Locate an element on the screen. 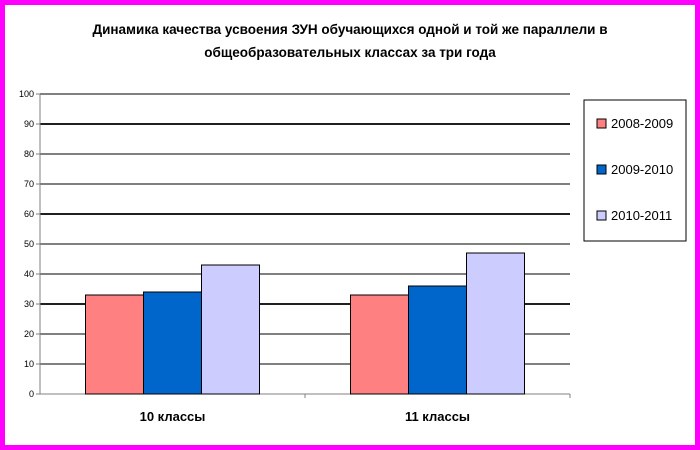 The width and height of the screenshot is (700, 450). y-tick-label: 80 is located at coordinates (29, 154).